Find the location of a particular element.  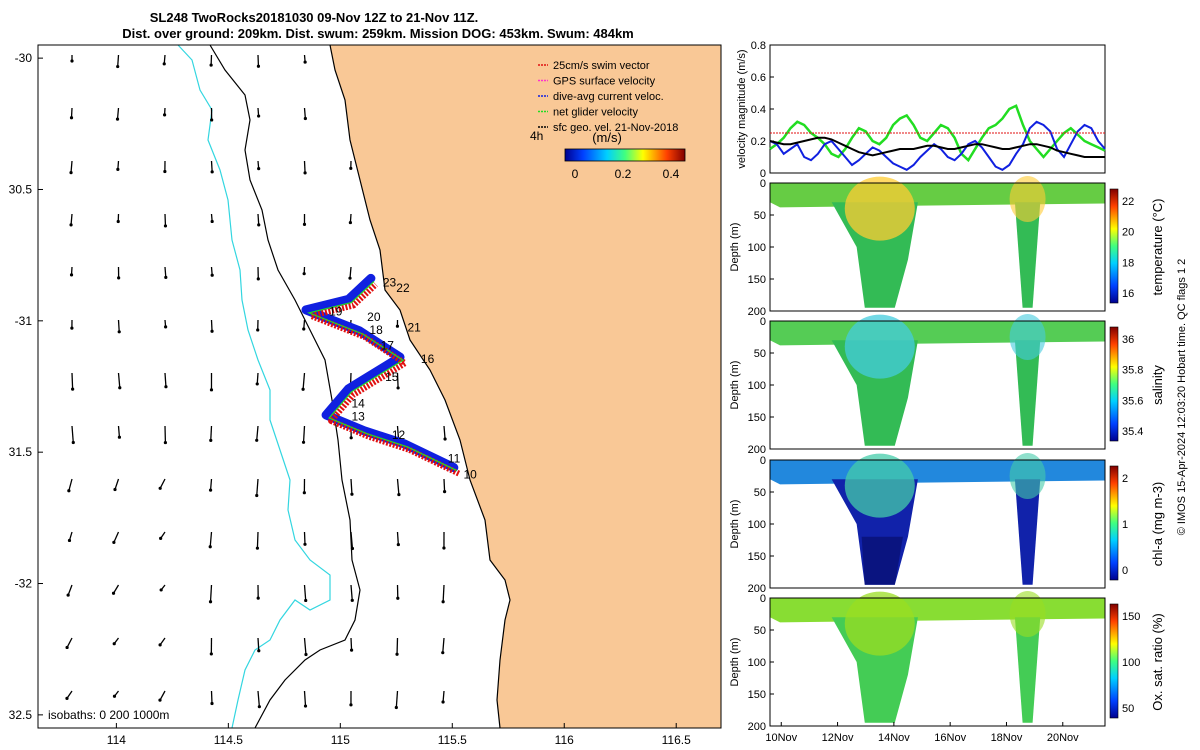

colorbar-label: (m/s) is located at coordinates (607, 137).